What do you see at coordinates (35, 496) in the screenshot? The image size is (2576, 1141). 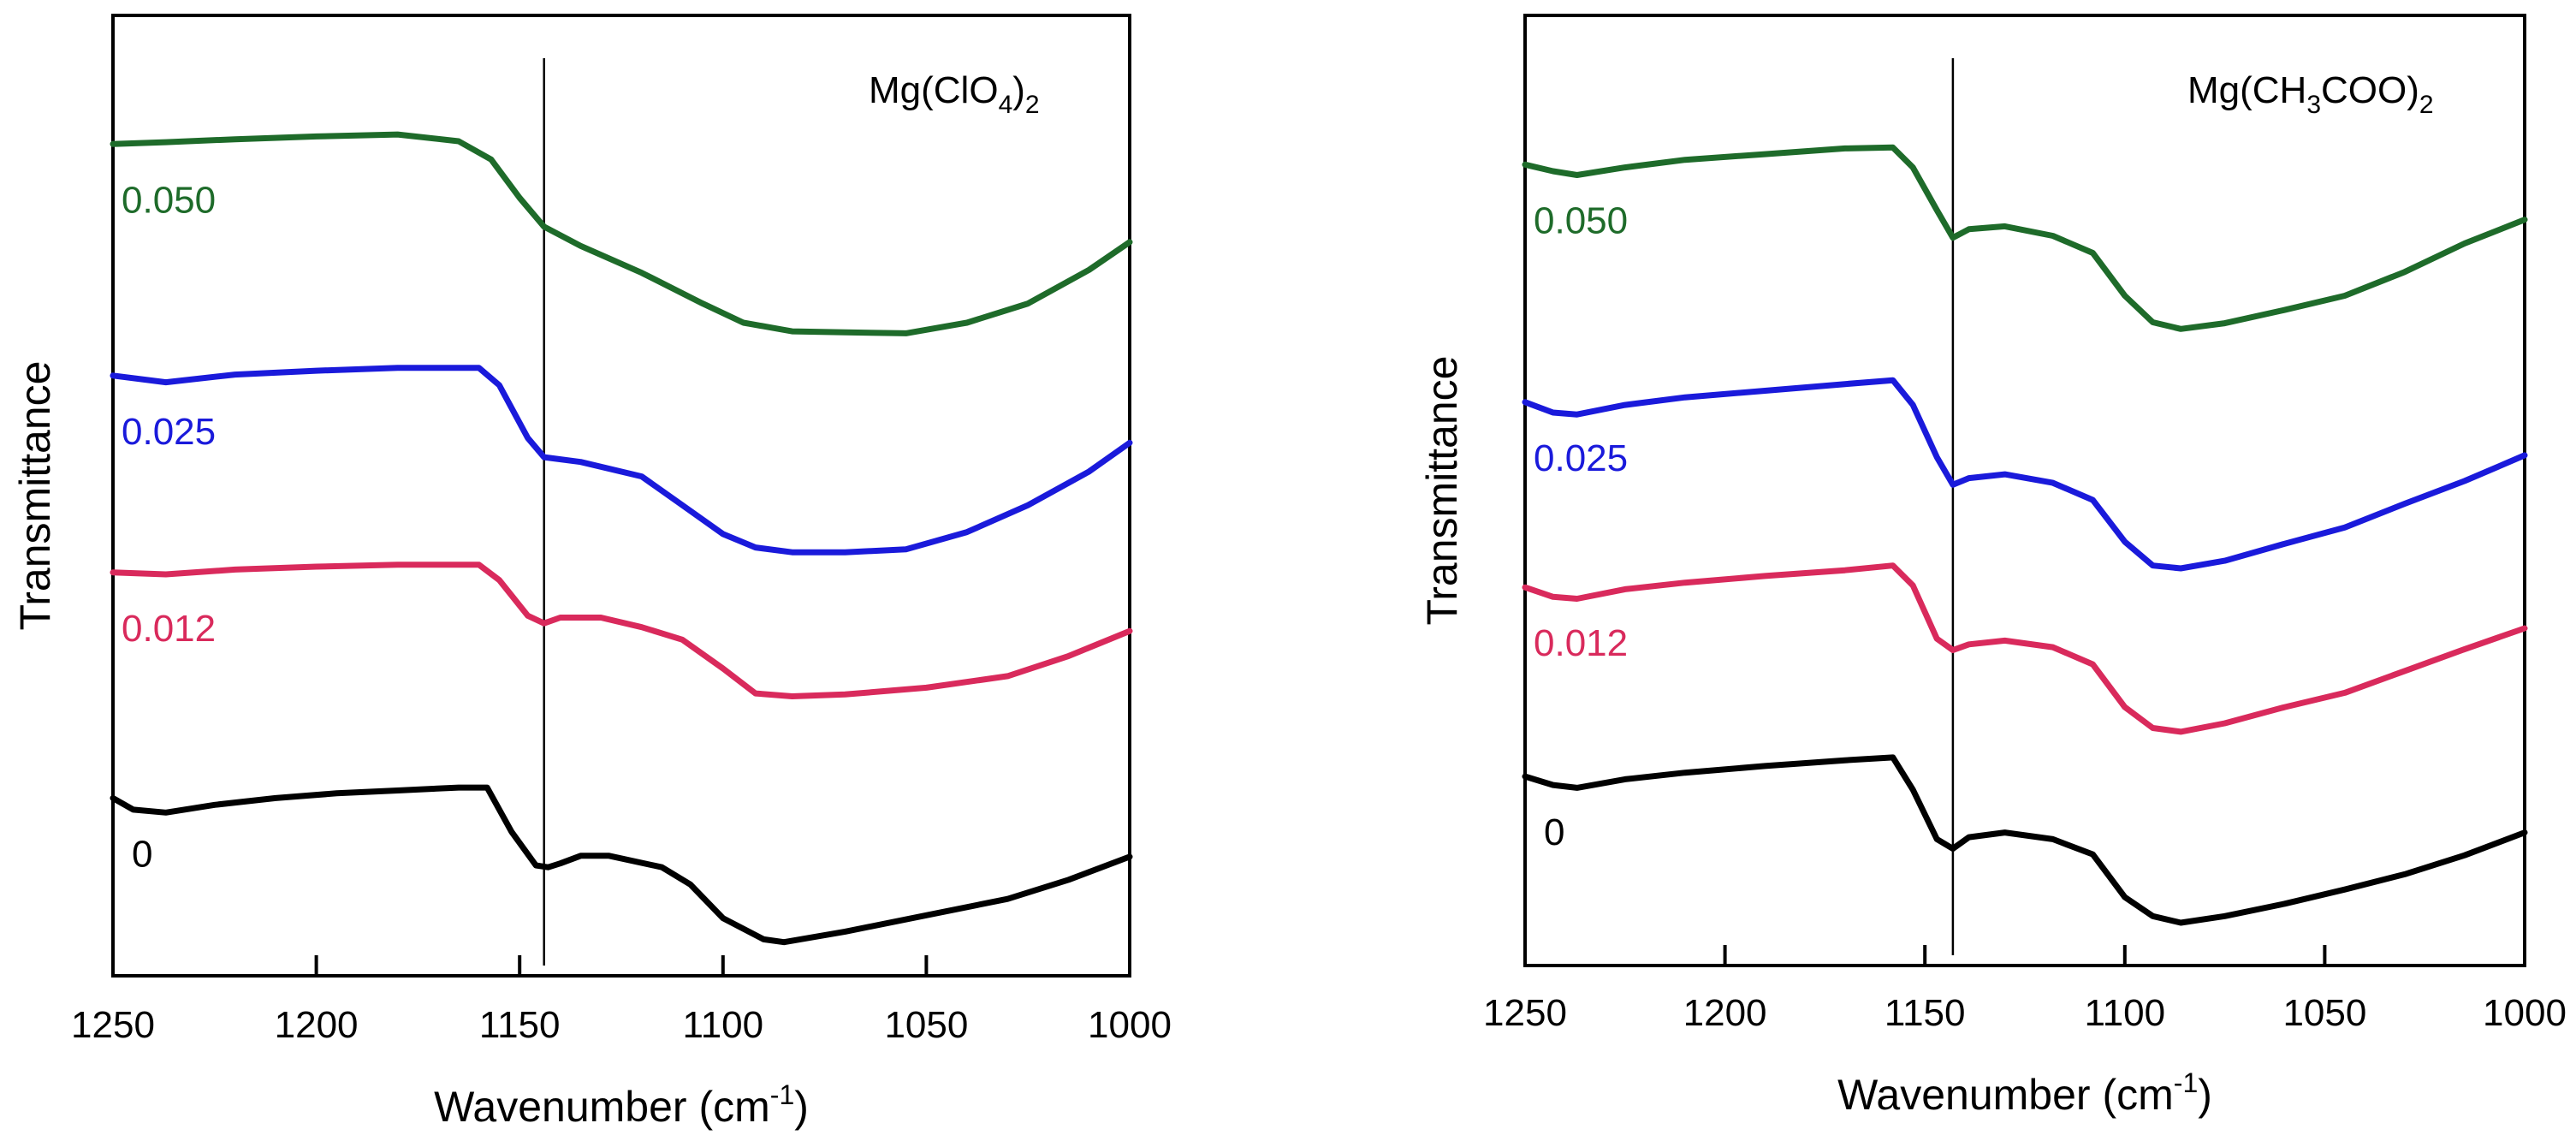 I see `left-y-axis-title: Transmittance` at bounding box center [35, 496].